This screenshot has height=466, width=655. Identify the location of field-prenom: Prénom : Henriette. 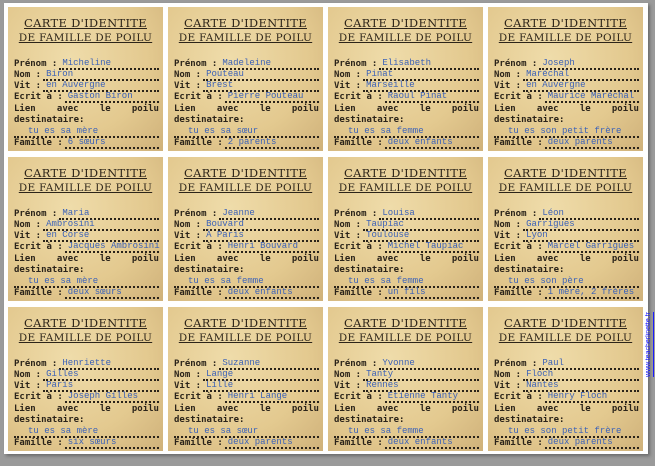
(86, 364).